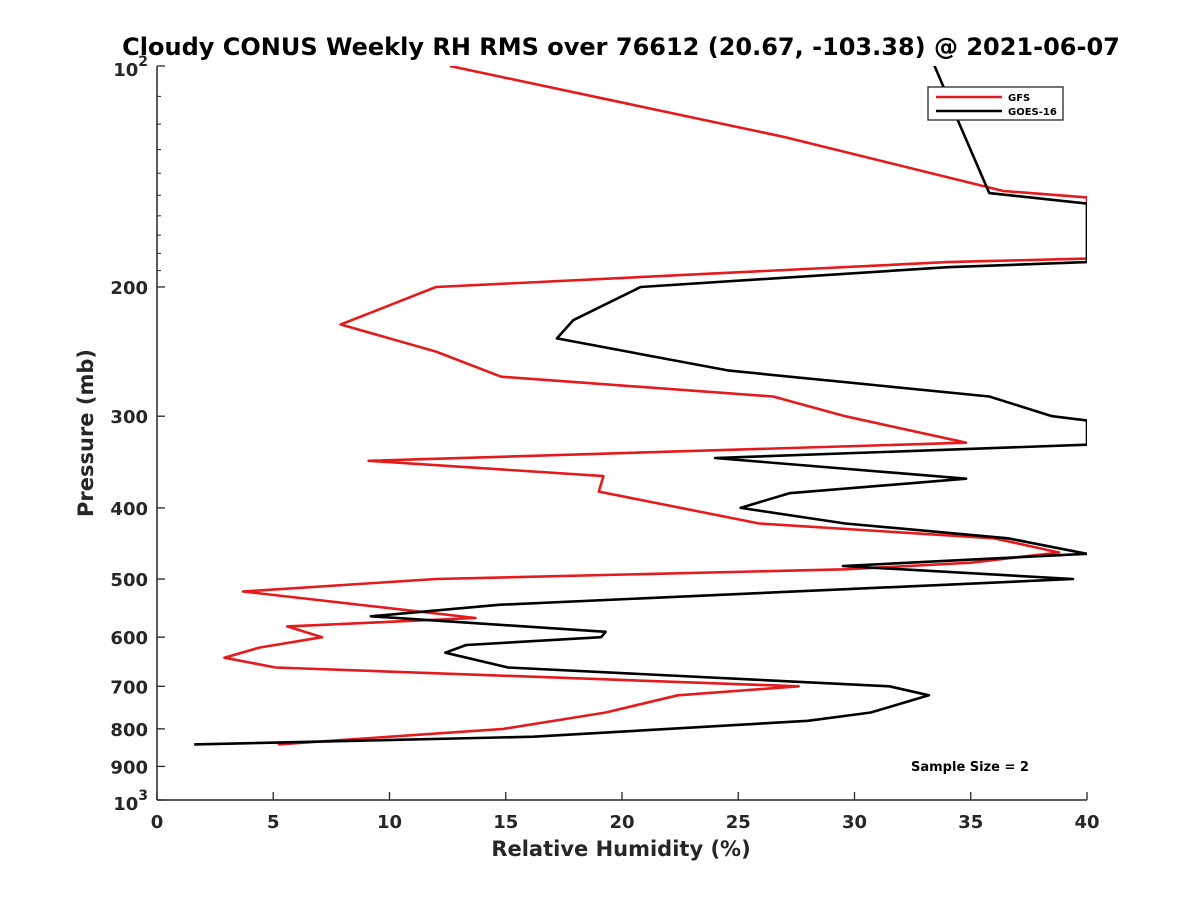 This screenshot has height=900, width=1200. What do you see at coordinates (620, 849) in the screenshot?
I see `x-axis-label: Relative Humidity (%)` at bounding box center [620, 849].